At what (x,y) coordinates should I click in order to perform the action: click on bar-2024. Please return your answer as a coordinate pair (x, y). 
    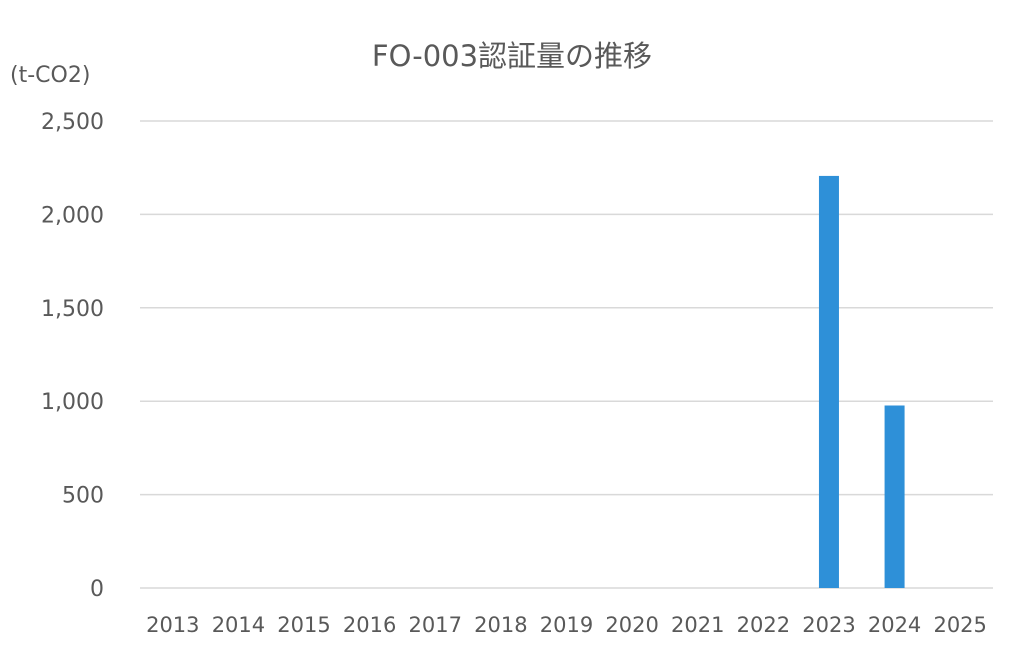
    Looking at the image, I should click on (894, 496).